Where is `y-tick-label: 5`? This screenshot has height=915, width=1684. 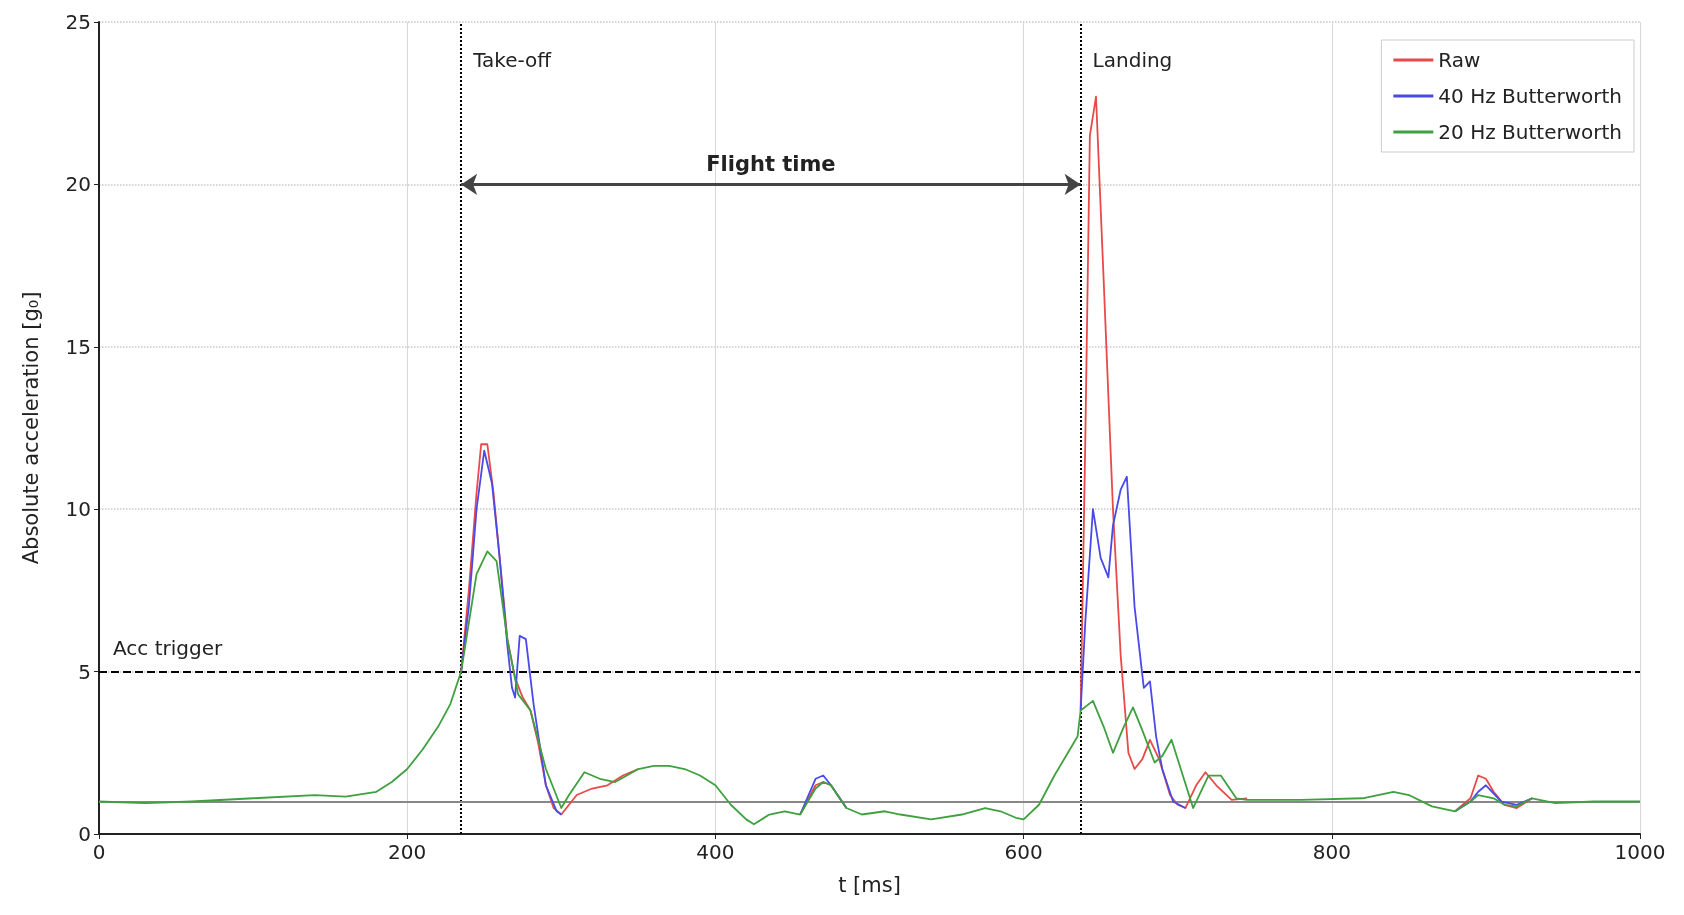
y-tick-label: 5 is located at coordinates (84, 671).